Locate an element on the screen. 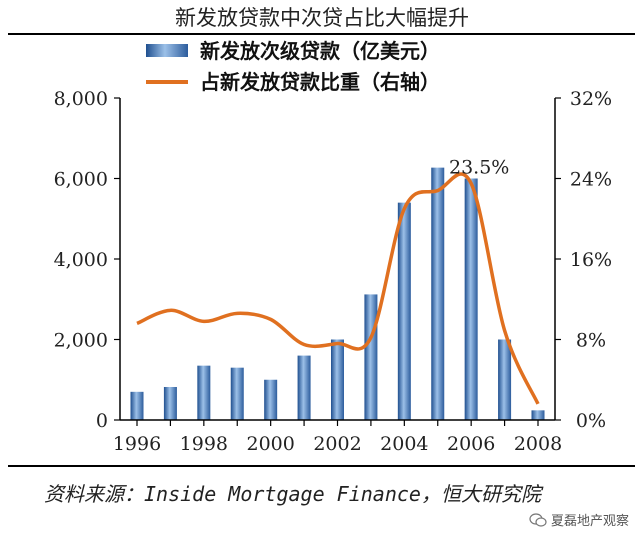  watermark: 夏磊地产观察 is located at coordinates (579, 519).